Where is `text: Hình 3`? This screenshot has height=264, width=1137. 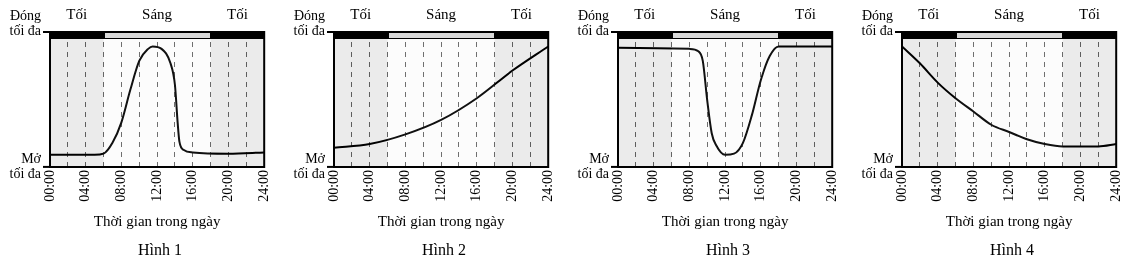 text: Hình 3 is located at coordinates (728, 249).